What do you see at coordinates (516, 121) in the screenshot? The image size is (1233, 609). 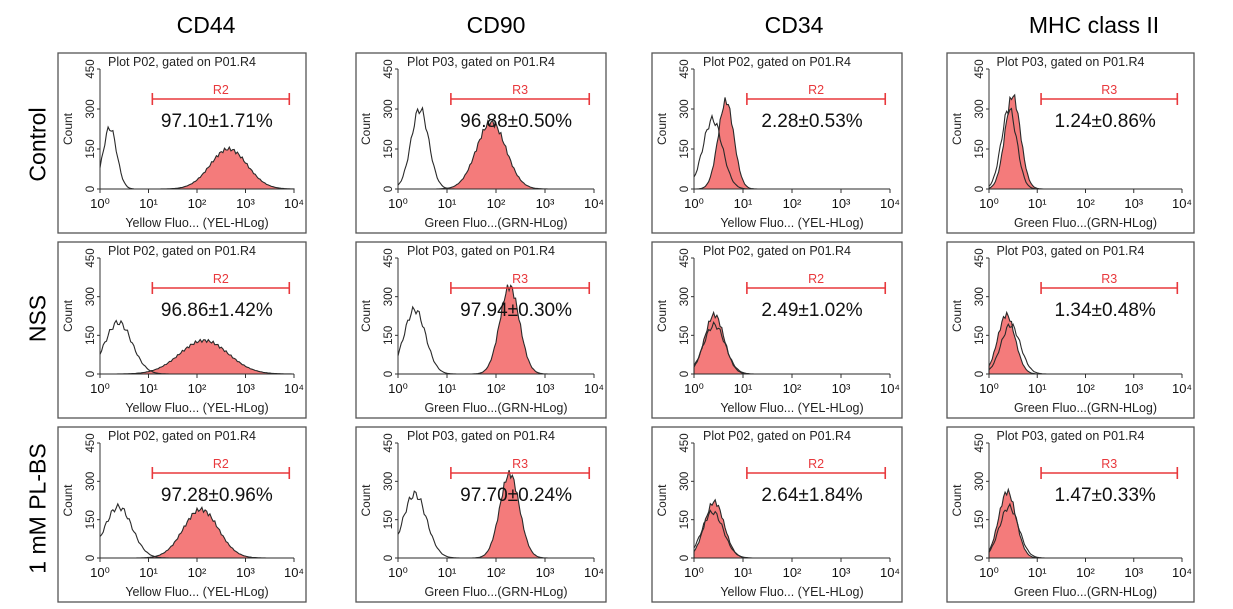 I see `percentage-label: 96.88±0.50%` at bounding box center [516, 121].